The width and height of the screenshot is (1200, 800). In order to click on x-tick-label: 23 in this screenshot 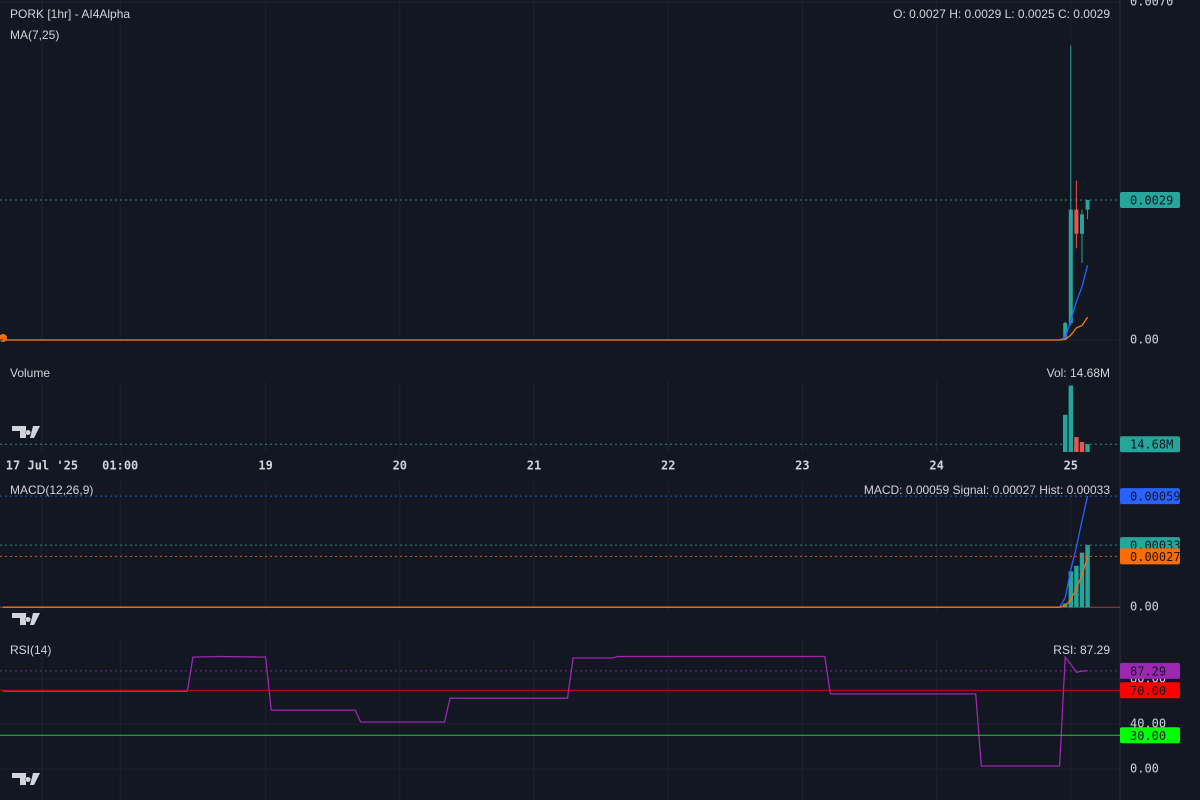, I will do `click(802, 466)`.